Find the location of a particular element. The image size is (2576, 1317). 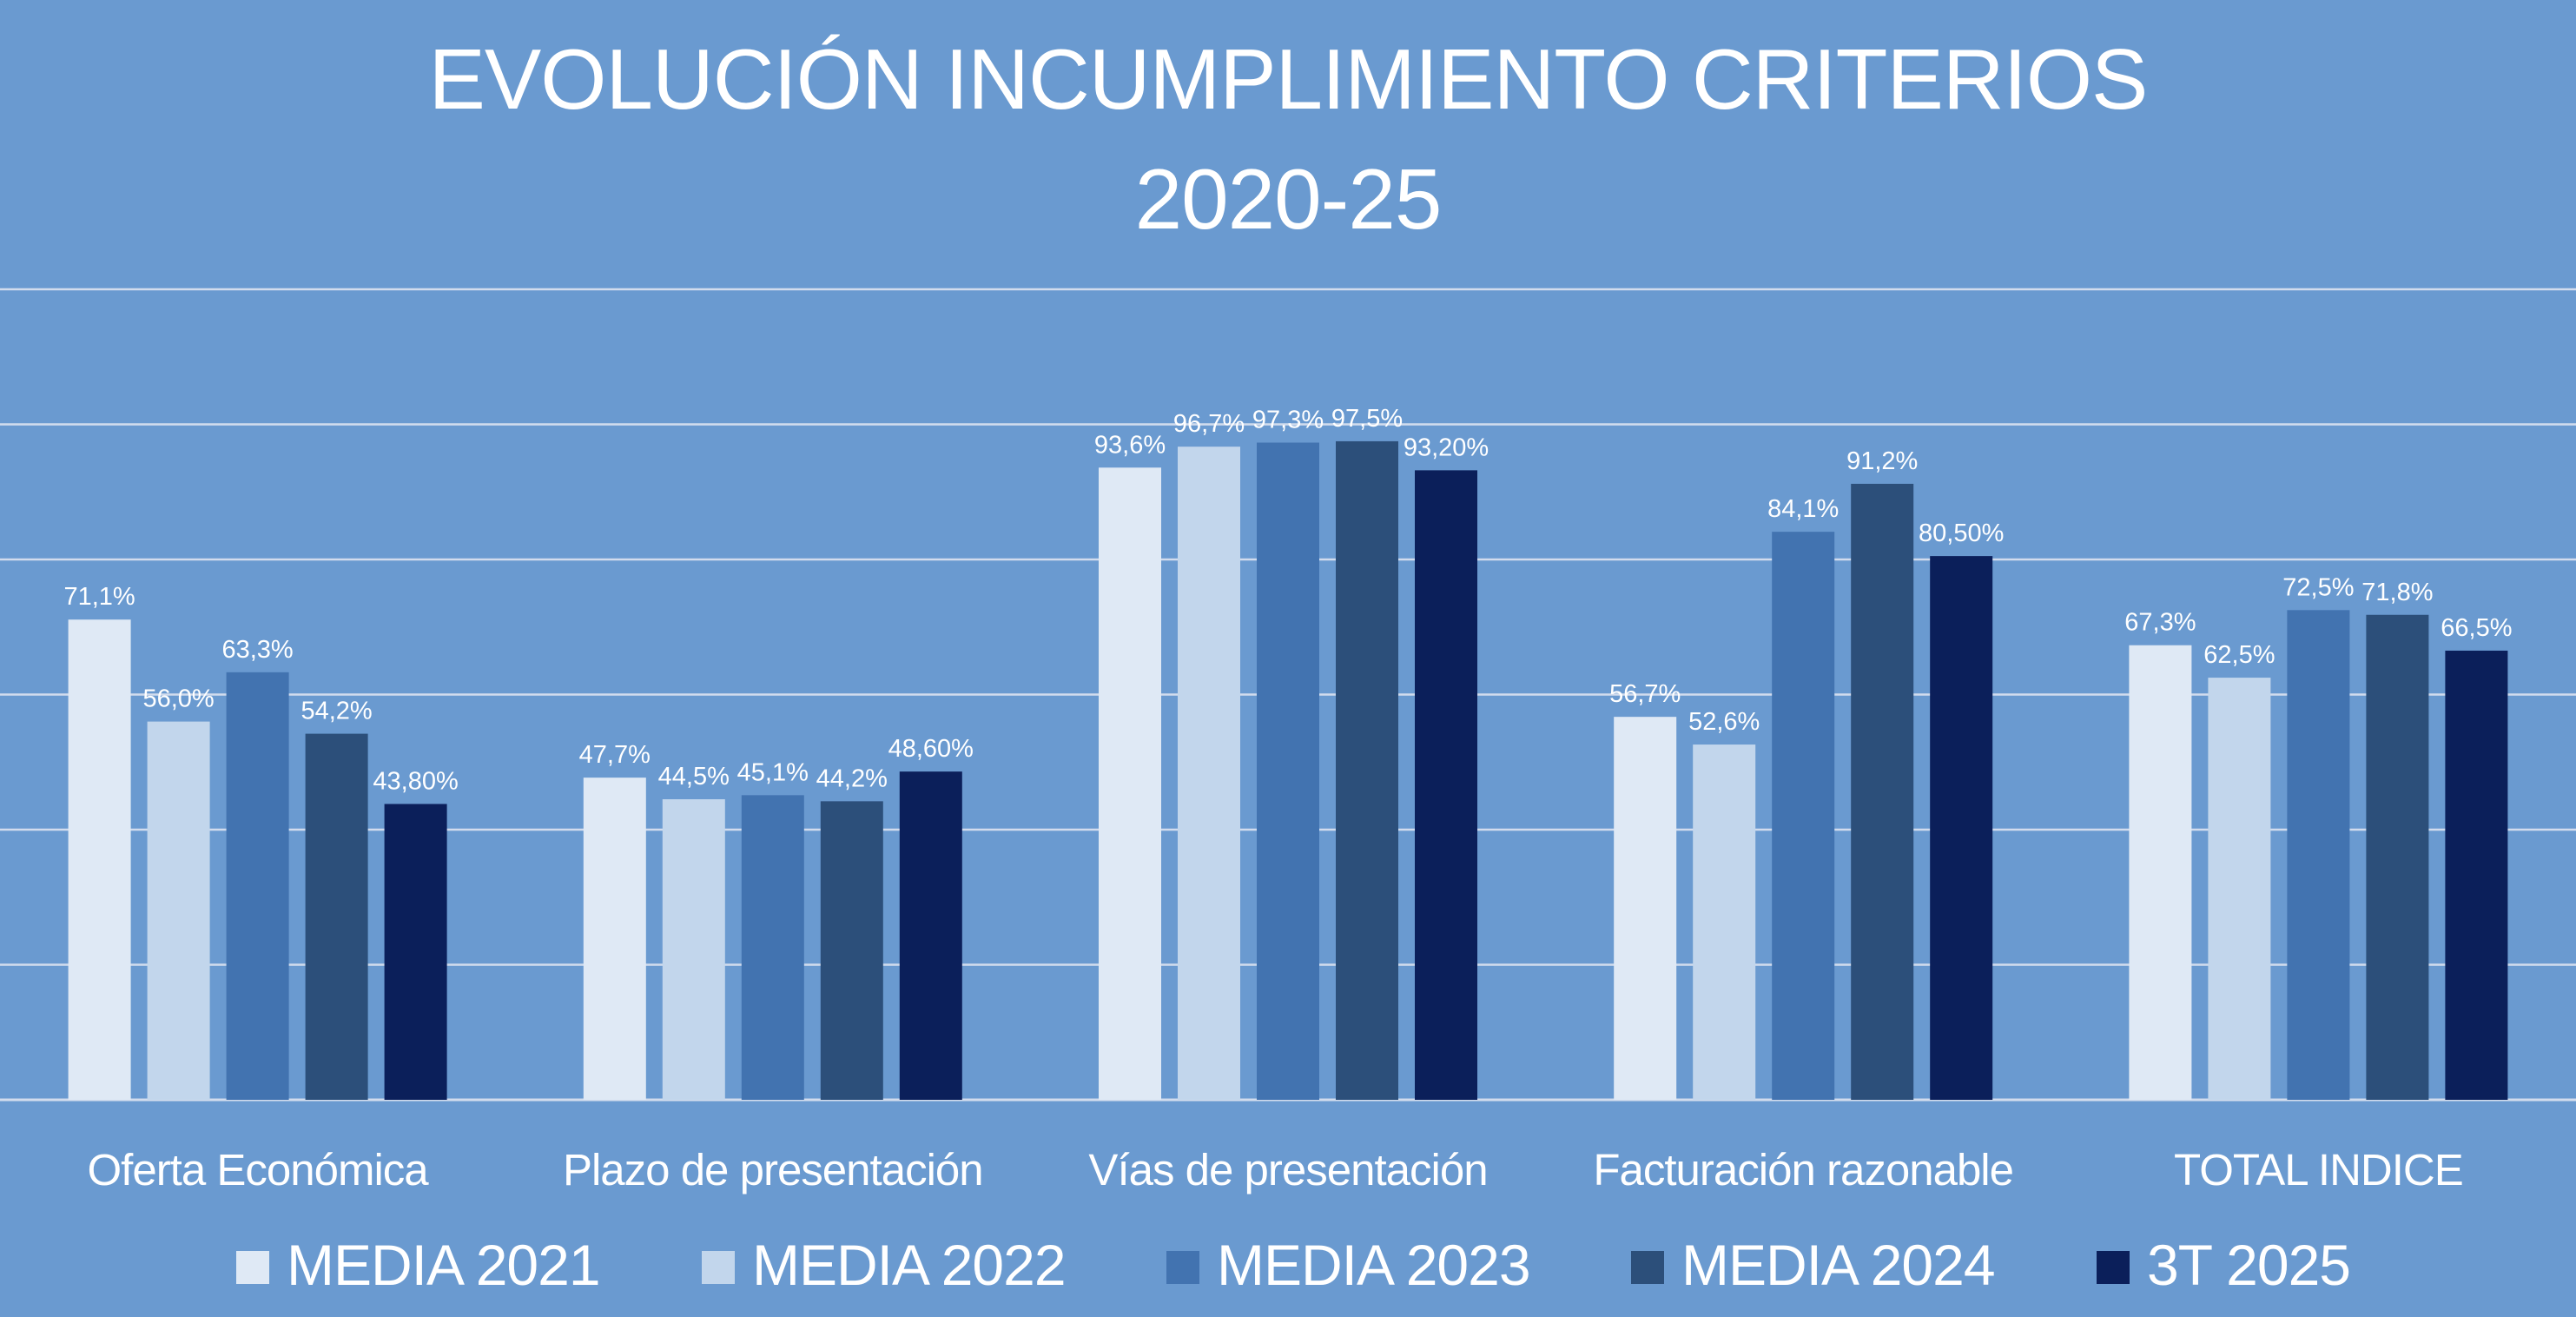

data-label: 72,5% is located at coordinates (2318, 587).